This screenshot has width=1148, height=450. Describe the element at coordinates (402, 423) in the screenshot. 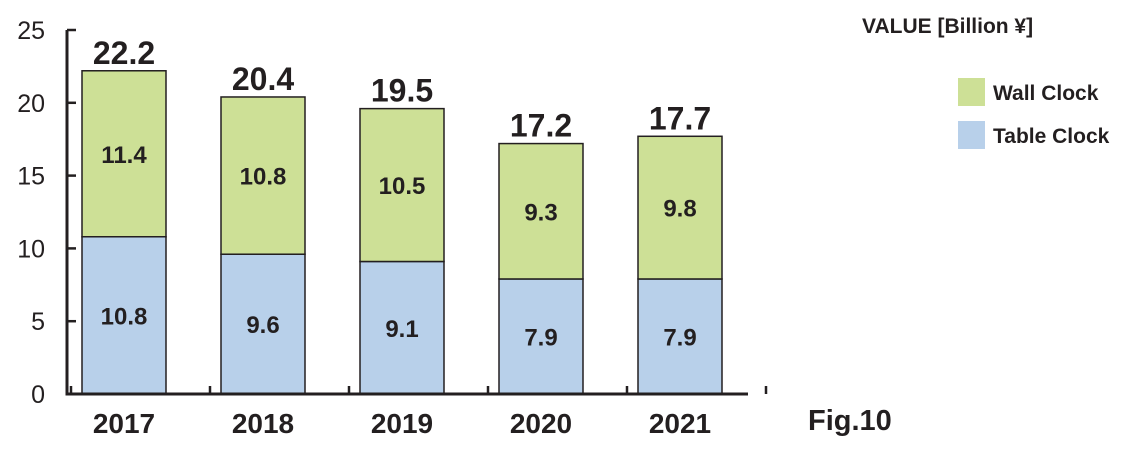

I see `x-tick-label: 2019` at that location.